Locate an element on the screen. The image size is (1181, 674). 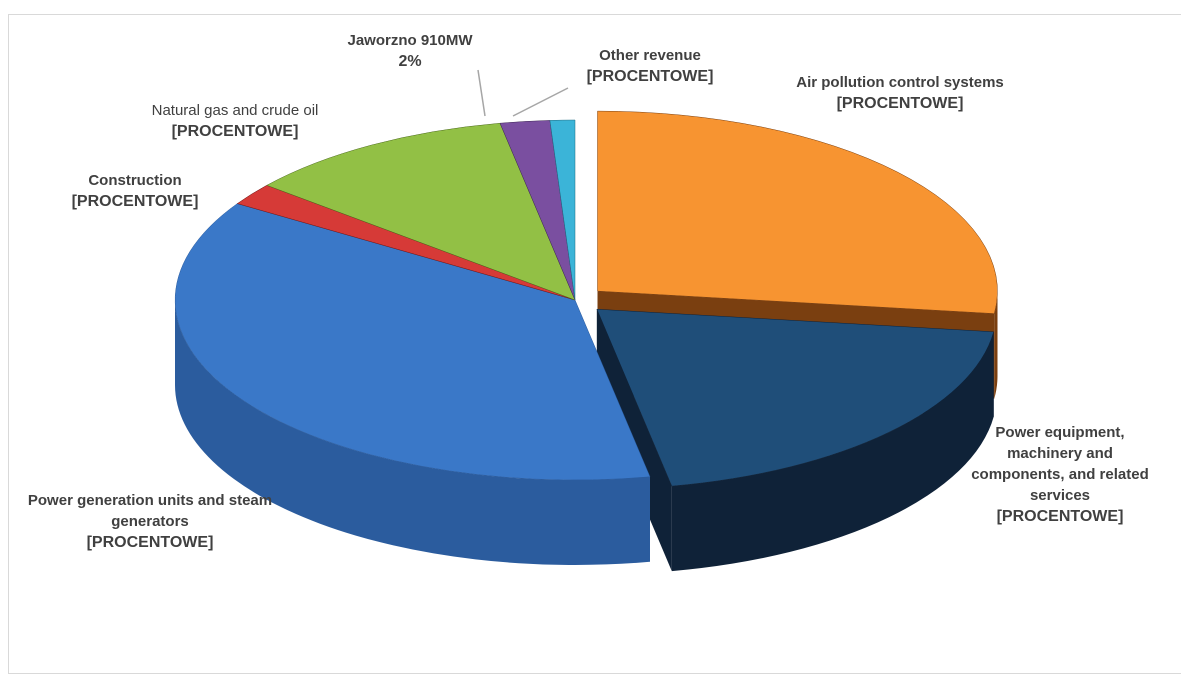
category-label: Natural gas and crude oil is located at coordinates (235, 110).